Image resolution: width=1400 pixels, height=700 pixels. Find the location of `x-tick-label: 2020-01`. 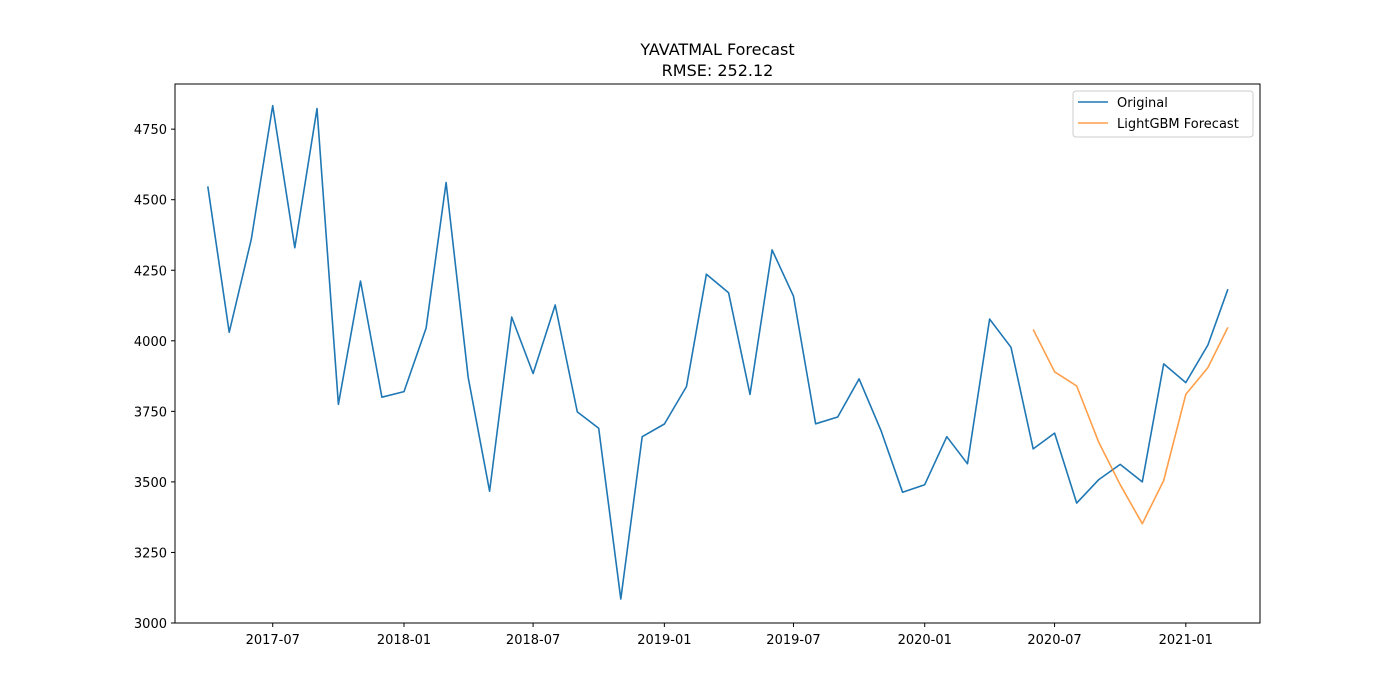

x-tick-label: 2020-01 is located at coordinates (925, 640).